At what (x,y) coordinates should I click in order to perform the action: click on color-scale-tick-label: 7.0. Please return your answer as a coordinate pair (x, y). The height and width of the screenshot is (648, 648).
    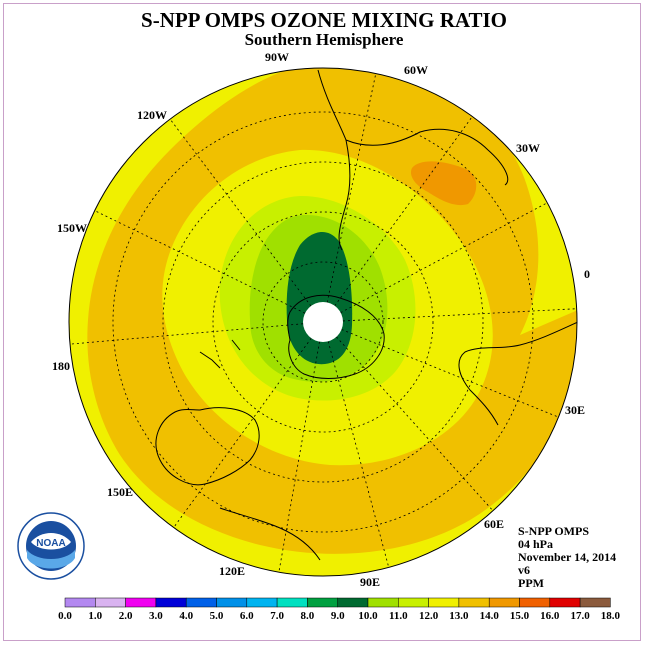
    Looking at the image, I should click on (277, 616).